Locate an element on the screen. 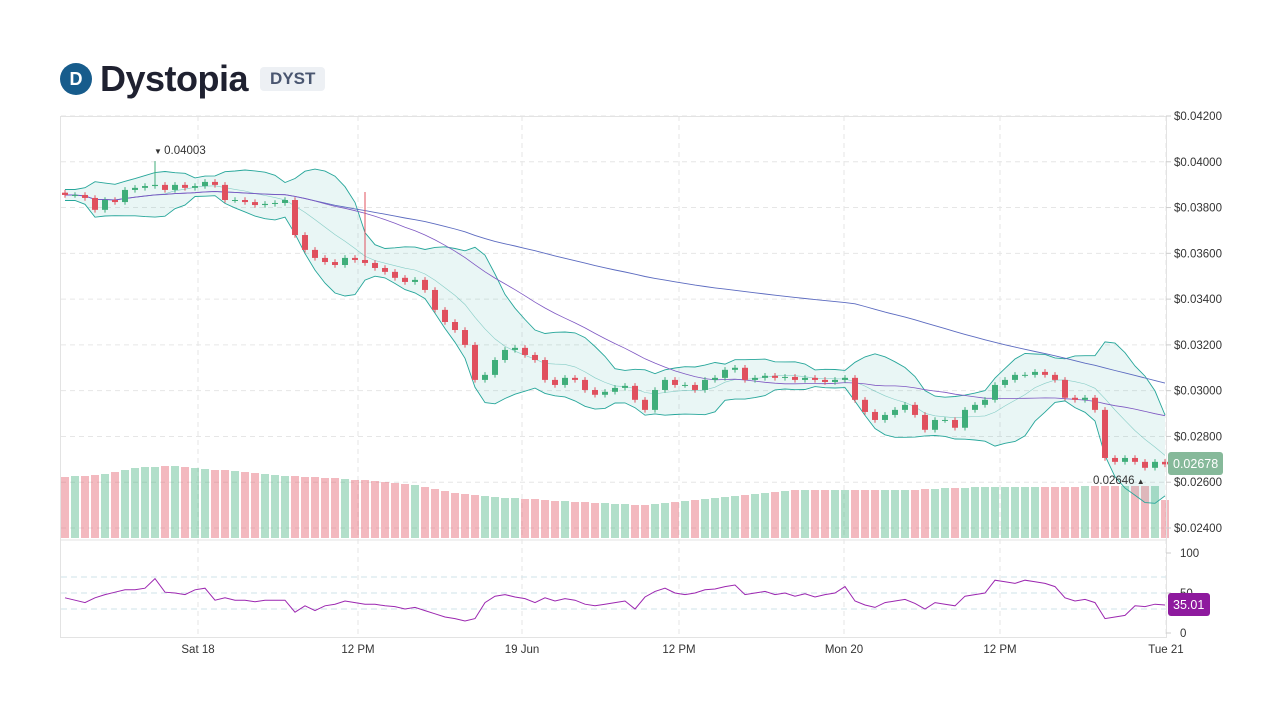  y-tick-label: $0.02800 is located at coordinates (1198, 437).